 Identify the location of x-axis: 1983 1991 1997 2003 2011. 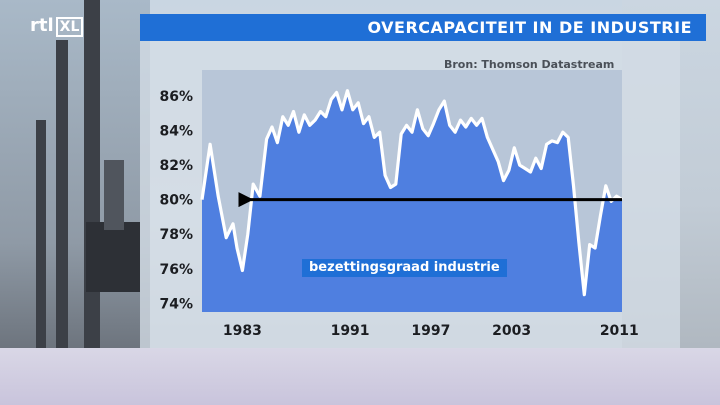
(431, 331).